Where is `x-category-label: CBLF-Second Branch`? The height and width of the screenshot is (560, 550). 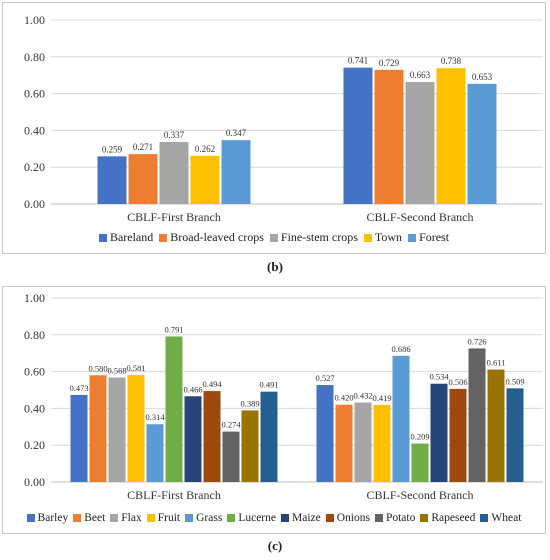
x-category-label: CBLF-Second Branch is located at coordinates (420, 217).